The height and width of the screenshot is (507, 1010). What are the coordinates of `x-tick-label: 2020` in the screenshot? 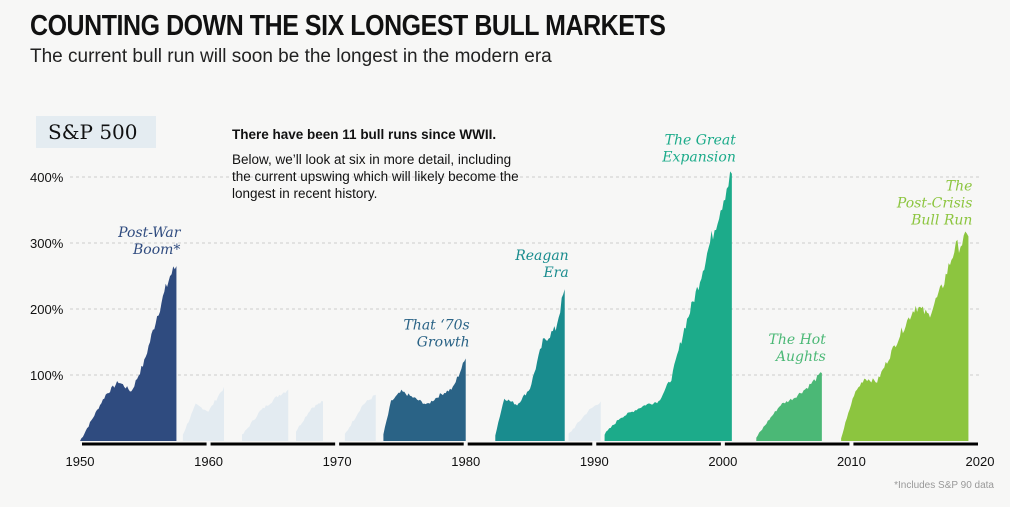 It's located at (980, 461).